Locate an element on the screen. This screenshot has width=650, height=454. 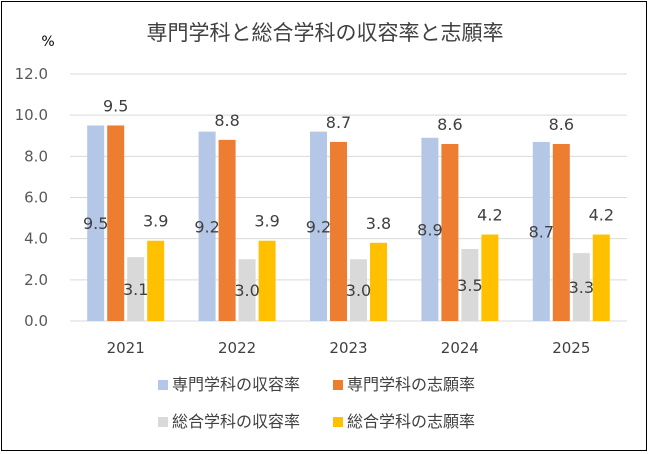
data-label: 3.1 is located at coordinates (135, 289).